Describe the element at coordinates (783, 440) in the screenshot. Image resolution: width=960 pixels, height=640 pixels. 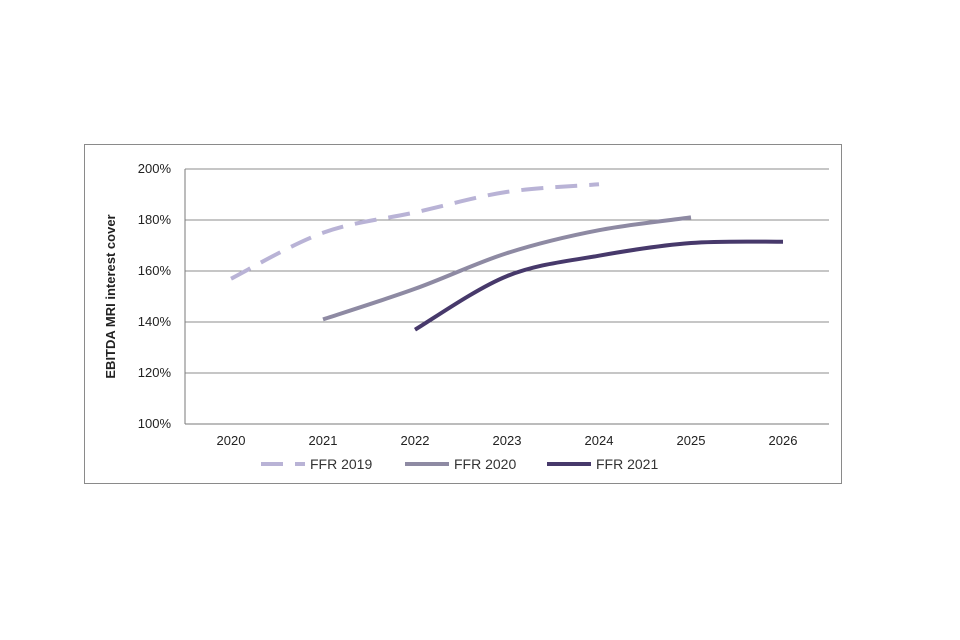
I see `x-tick-label: 2026` at that location.